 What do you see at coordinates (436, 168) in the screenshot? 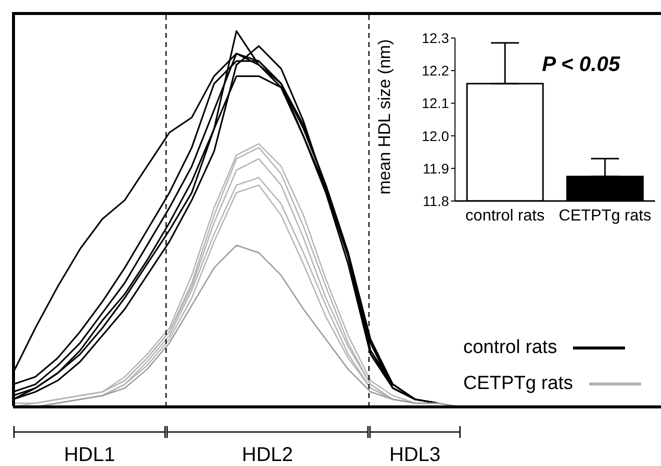
I see `y-tick-label: 11.9` at bounding box center [436, 168].